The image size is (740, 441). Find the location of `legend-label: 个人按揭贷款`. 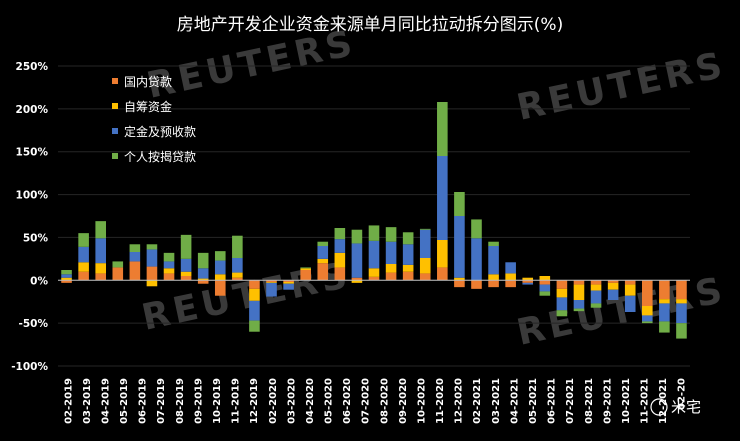

legend-label: 个人按揭贷款 is located at coordinates (160, 156).